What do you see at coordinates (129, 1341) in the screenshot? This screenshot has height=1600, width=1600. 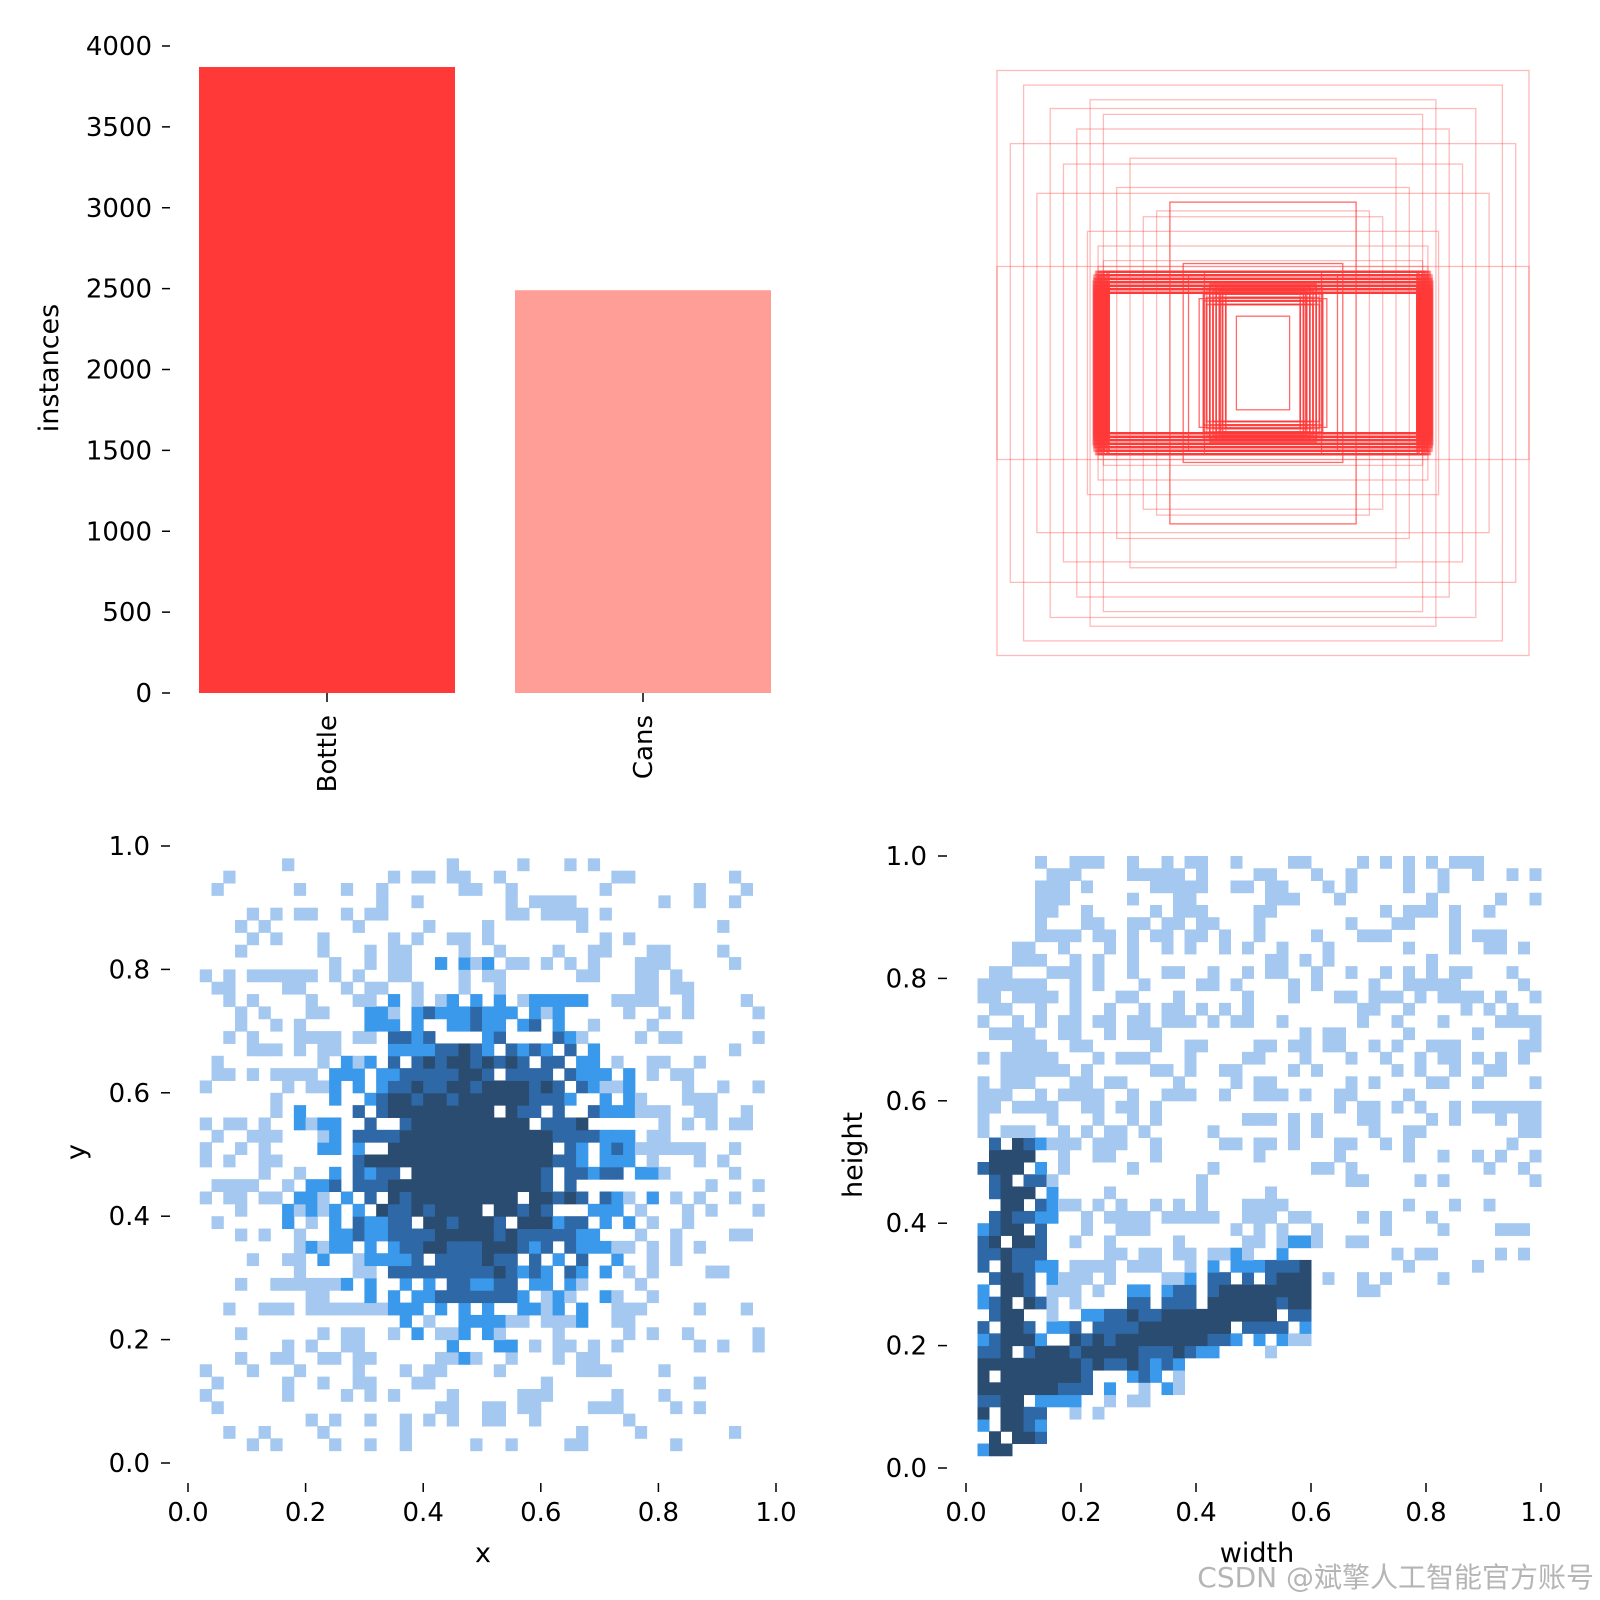 I see `y-tick-label: 0.2` at bounding box center [129, 1341].